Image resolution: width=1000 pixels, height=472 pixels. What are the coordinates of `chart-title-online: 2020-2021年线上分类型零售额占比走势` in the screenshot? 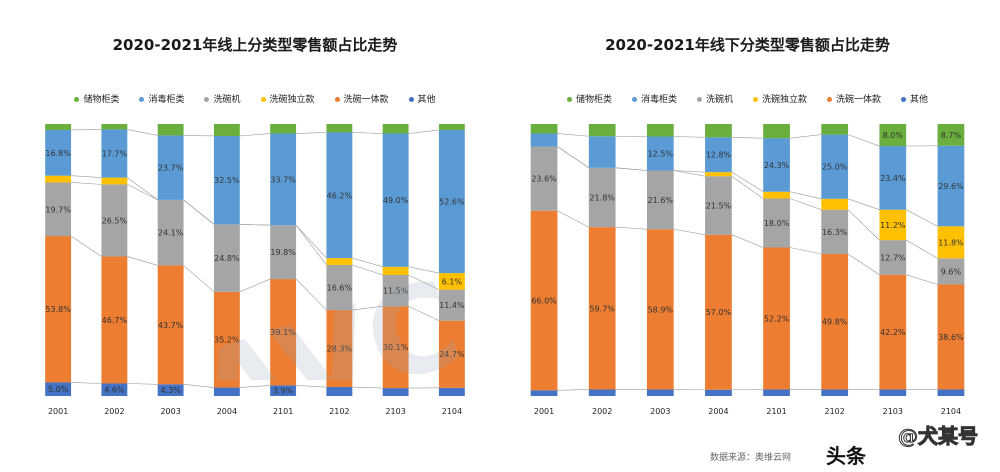 It's located at (255, 45).